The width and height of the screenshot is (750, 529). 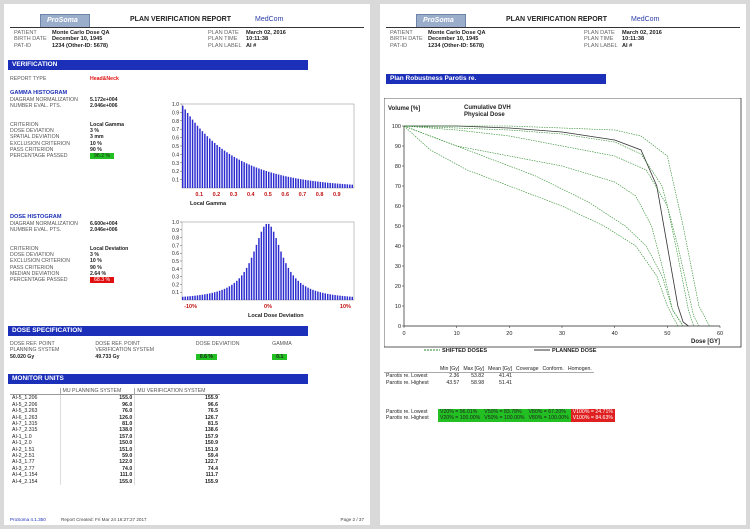 I want to click on y-tick-label: 20, so click(x=398, y=287).